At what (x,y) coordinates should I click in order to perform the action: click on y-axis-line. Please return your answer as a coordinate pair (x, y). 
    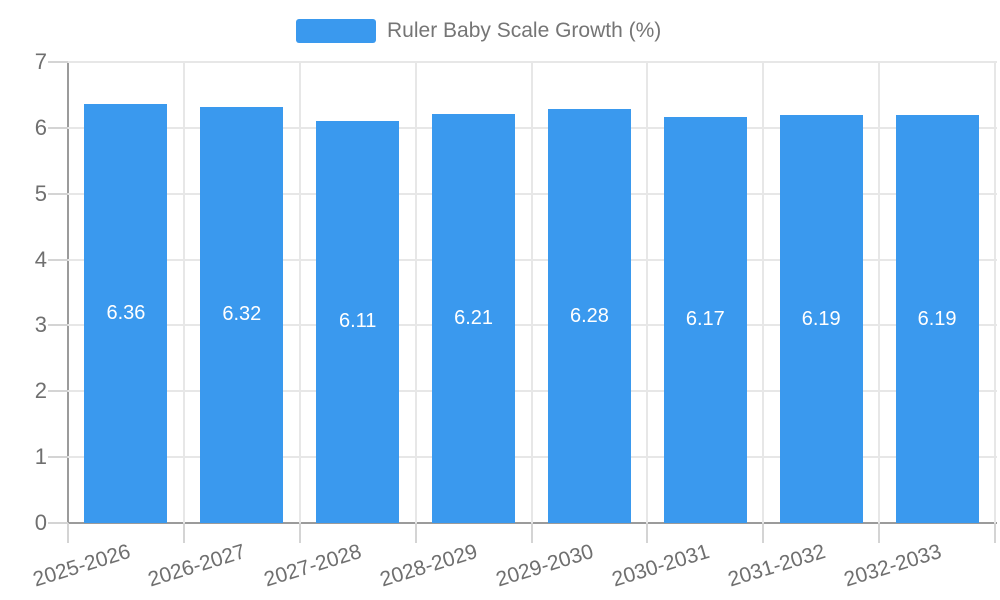
    Looking at the image, I should click on (68, 293).